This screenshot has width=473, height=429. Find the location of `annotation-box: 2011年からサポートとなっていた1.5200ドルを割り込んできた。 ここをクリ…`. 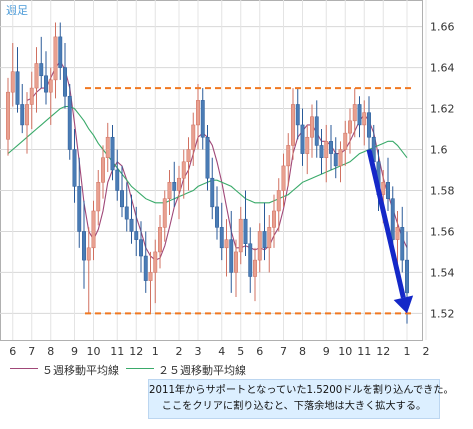

annotation-box: 2011年からサポートとなっていた1.5200ドルを割り込んできた。 ここをクリ… is located at coordinates (301, 399).